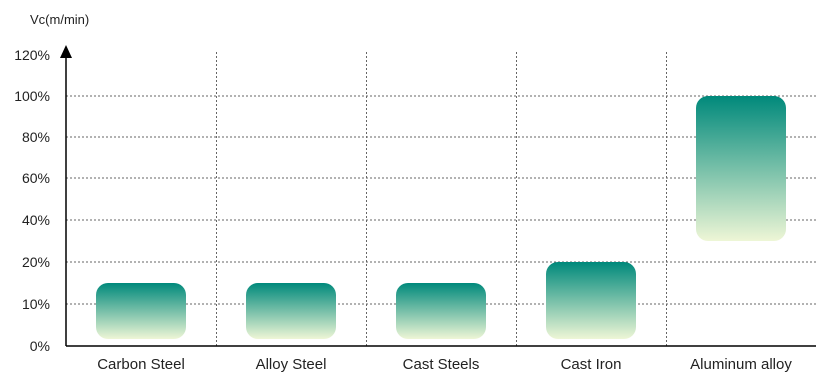 The image size is (816, 374). What do you see at coordinates (36, 178) in the screenshot?
I see `y-tick-label: 60%` at bounding box center [36, 178].